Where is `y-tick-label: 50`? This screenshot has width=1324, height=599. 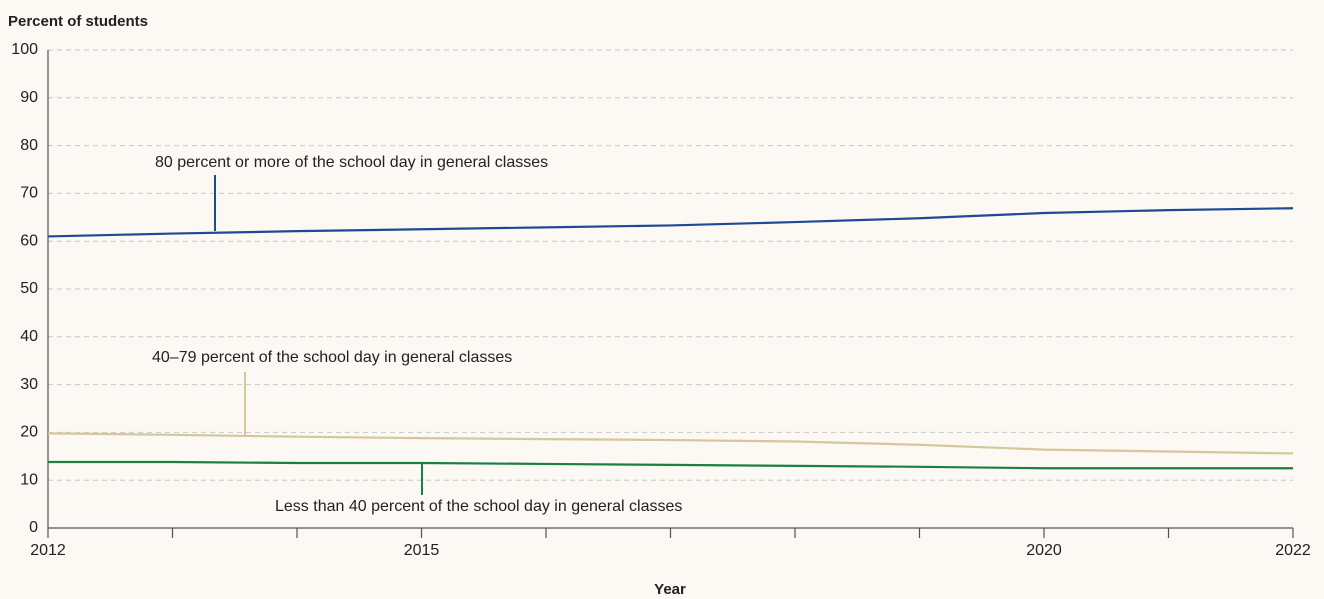 y-tick-label: 50 is located at coordinates (29, 288).